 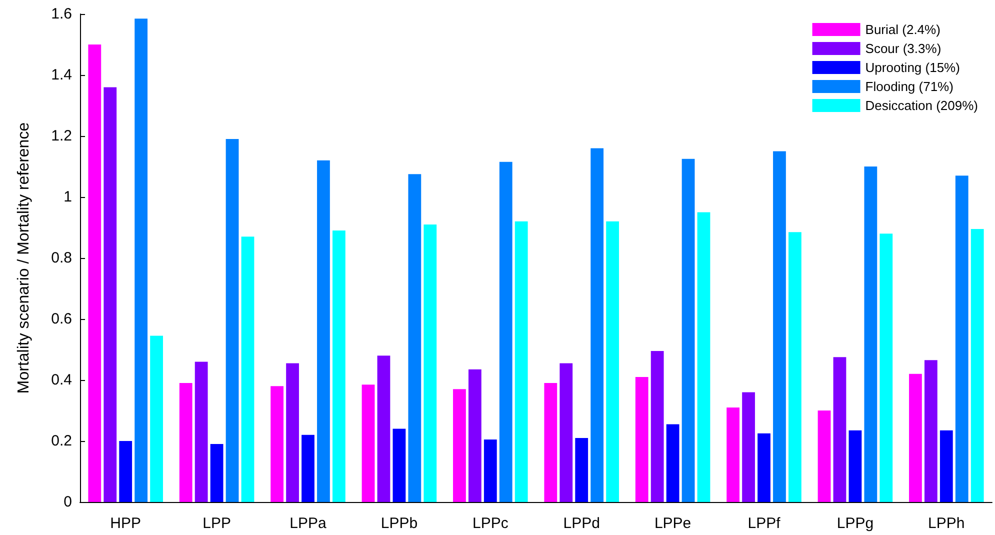 What do you see at coordinates (946, 523) in the screenshot?
I see `x-tick-label: LPPh` at bounding box center [946, 523].